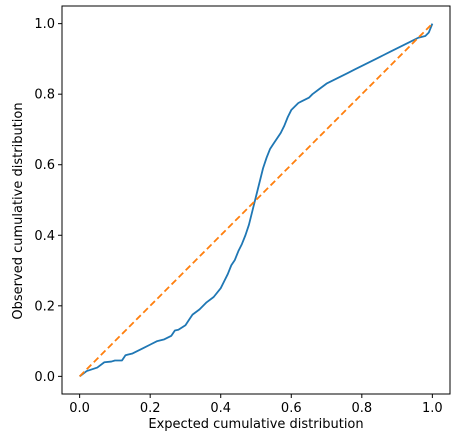 Image resolution: width=460 pixels, height=443 pixels. What do you see at coordinates (220, 408) in the screenshot?
I see `x-tick-label: 0.4` at bounding box center [220, 408].